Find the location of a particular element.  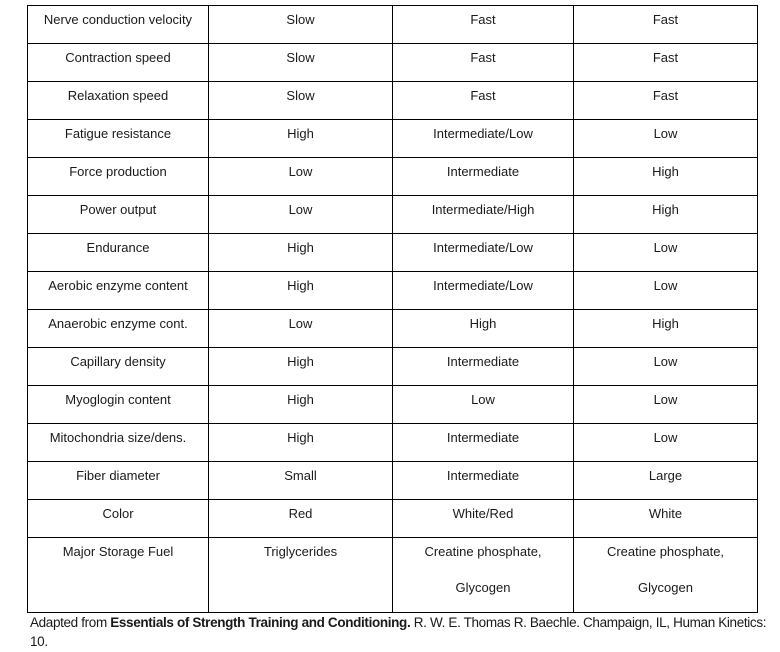

value-cell: Small is located at coordinates (300, 480).